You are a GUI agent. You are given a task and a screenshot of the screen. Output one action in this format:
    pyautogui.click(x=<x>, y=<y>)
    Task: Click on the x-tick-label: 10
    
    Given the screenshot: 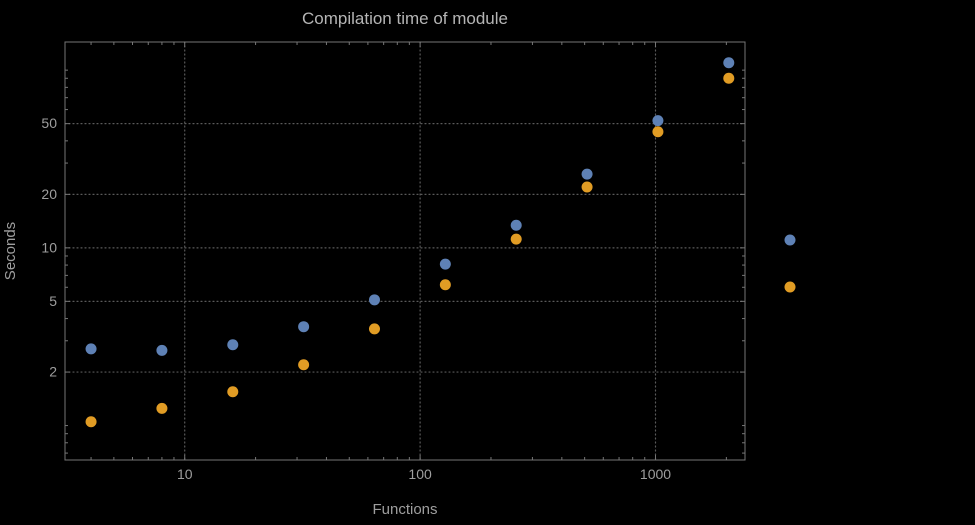 What is the action you would take?
    pyautogui.click(x=185, y=474)
    